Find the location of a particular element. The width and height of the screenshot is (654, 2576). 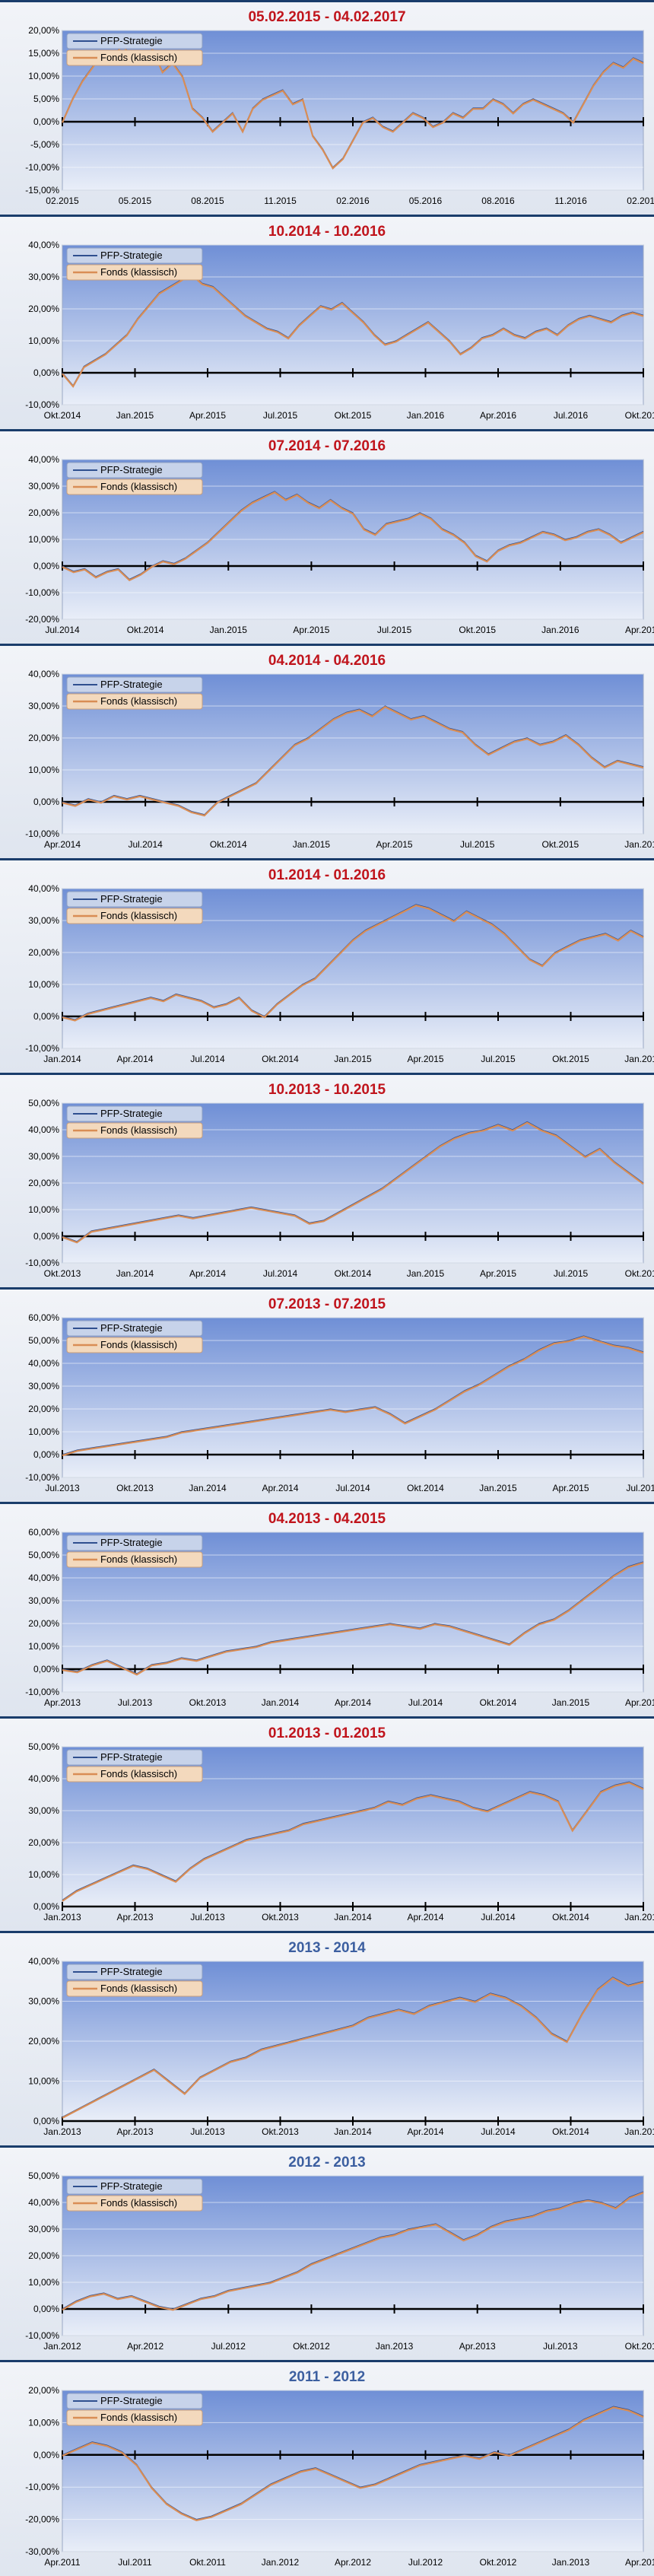

x-tick-label: Apr.2016 is located at coordinates (639, 630).